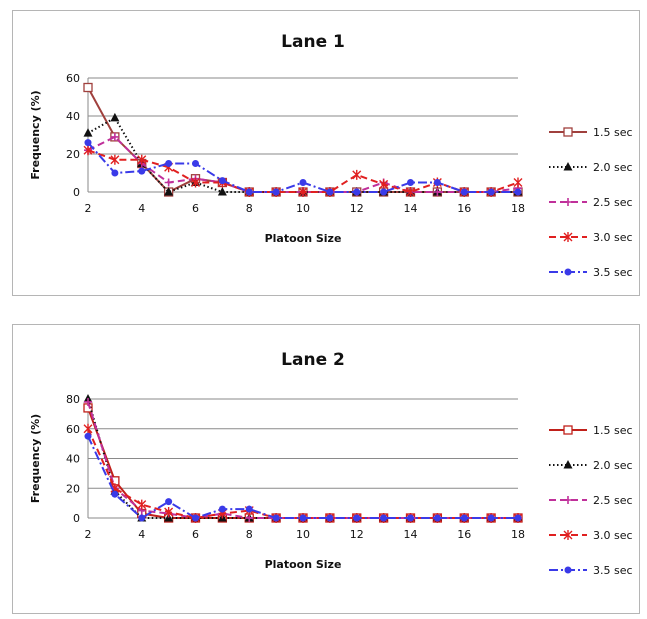 Image resolution: width=647 pixels, height=619 pixels. Describe the element at coordinates (313, 42) in the screenshot. I see `chart-title: Lane 1` at that location.